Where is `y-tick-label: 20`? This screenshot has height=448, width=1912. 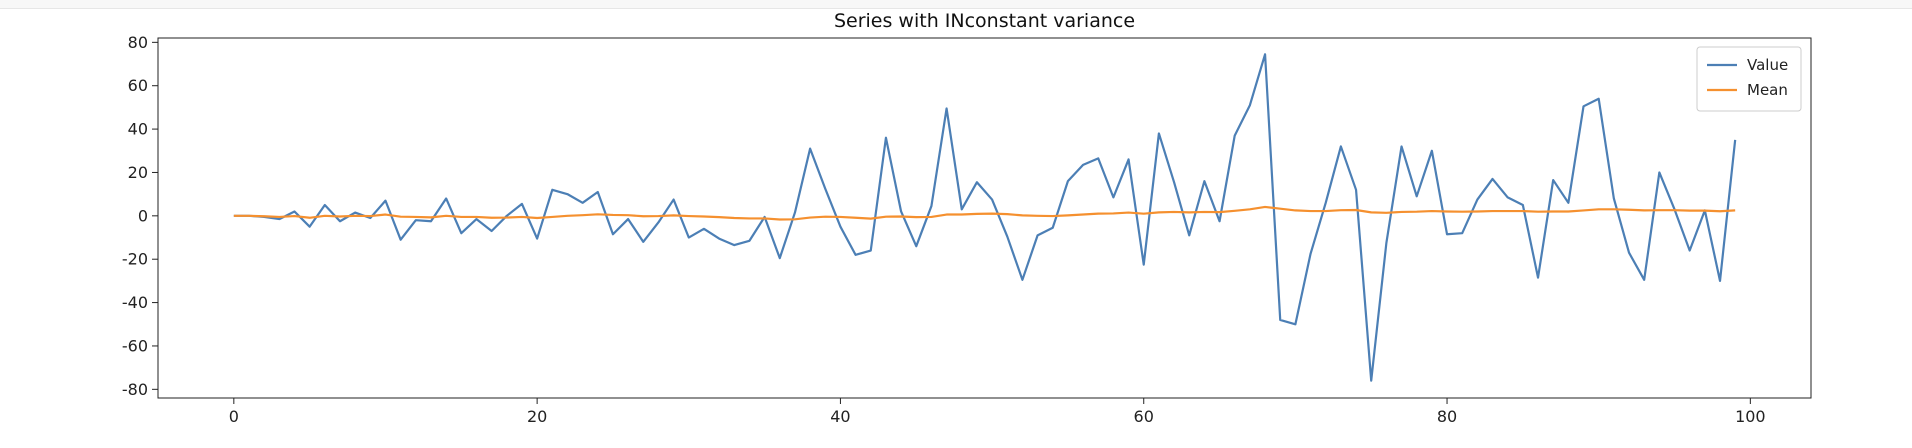 y-tick-label: 20 is located at coordinates (138, 172).